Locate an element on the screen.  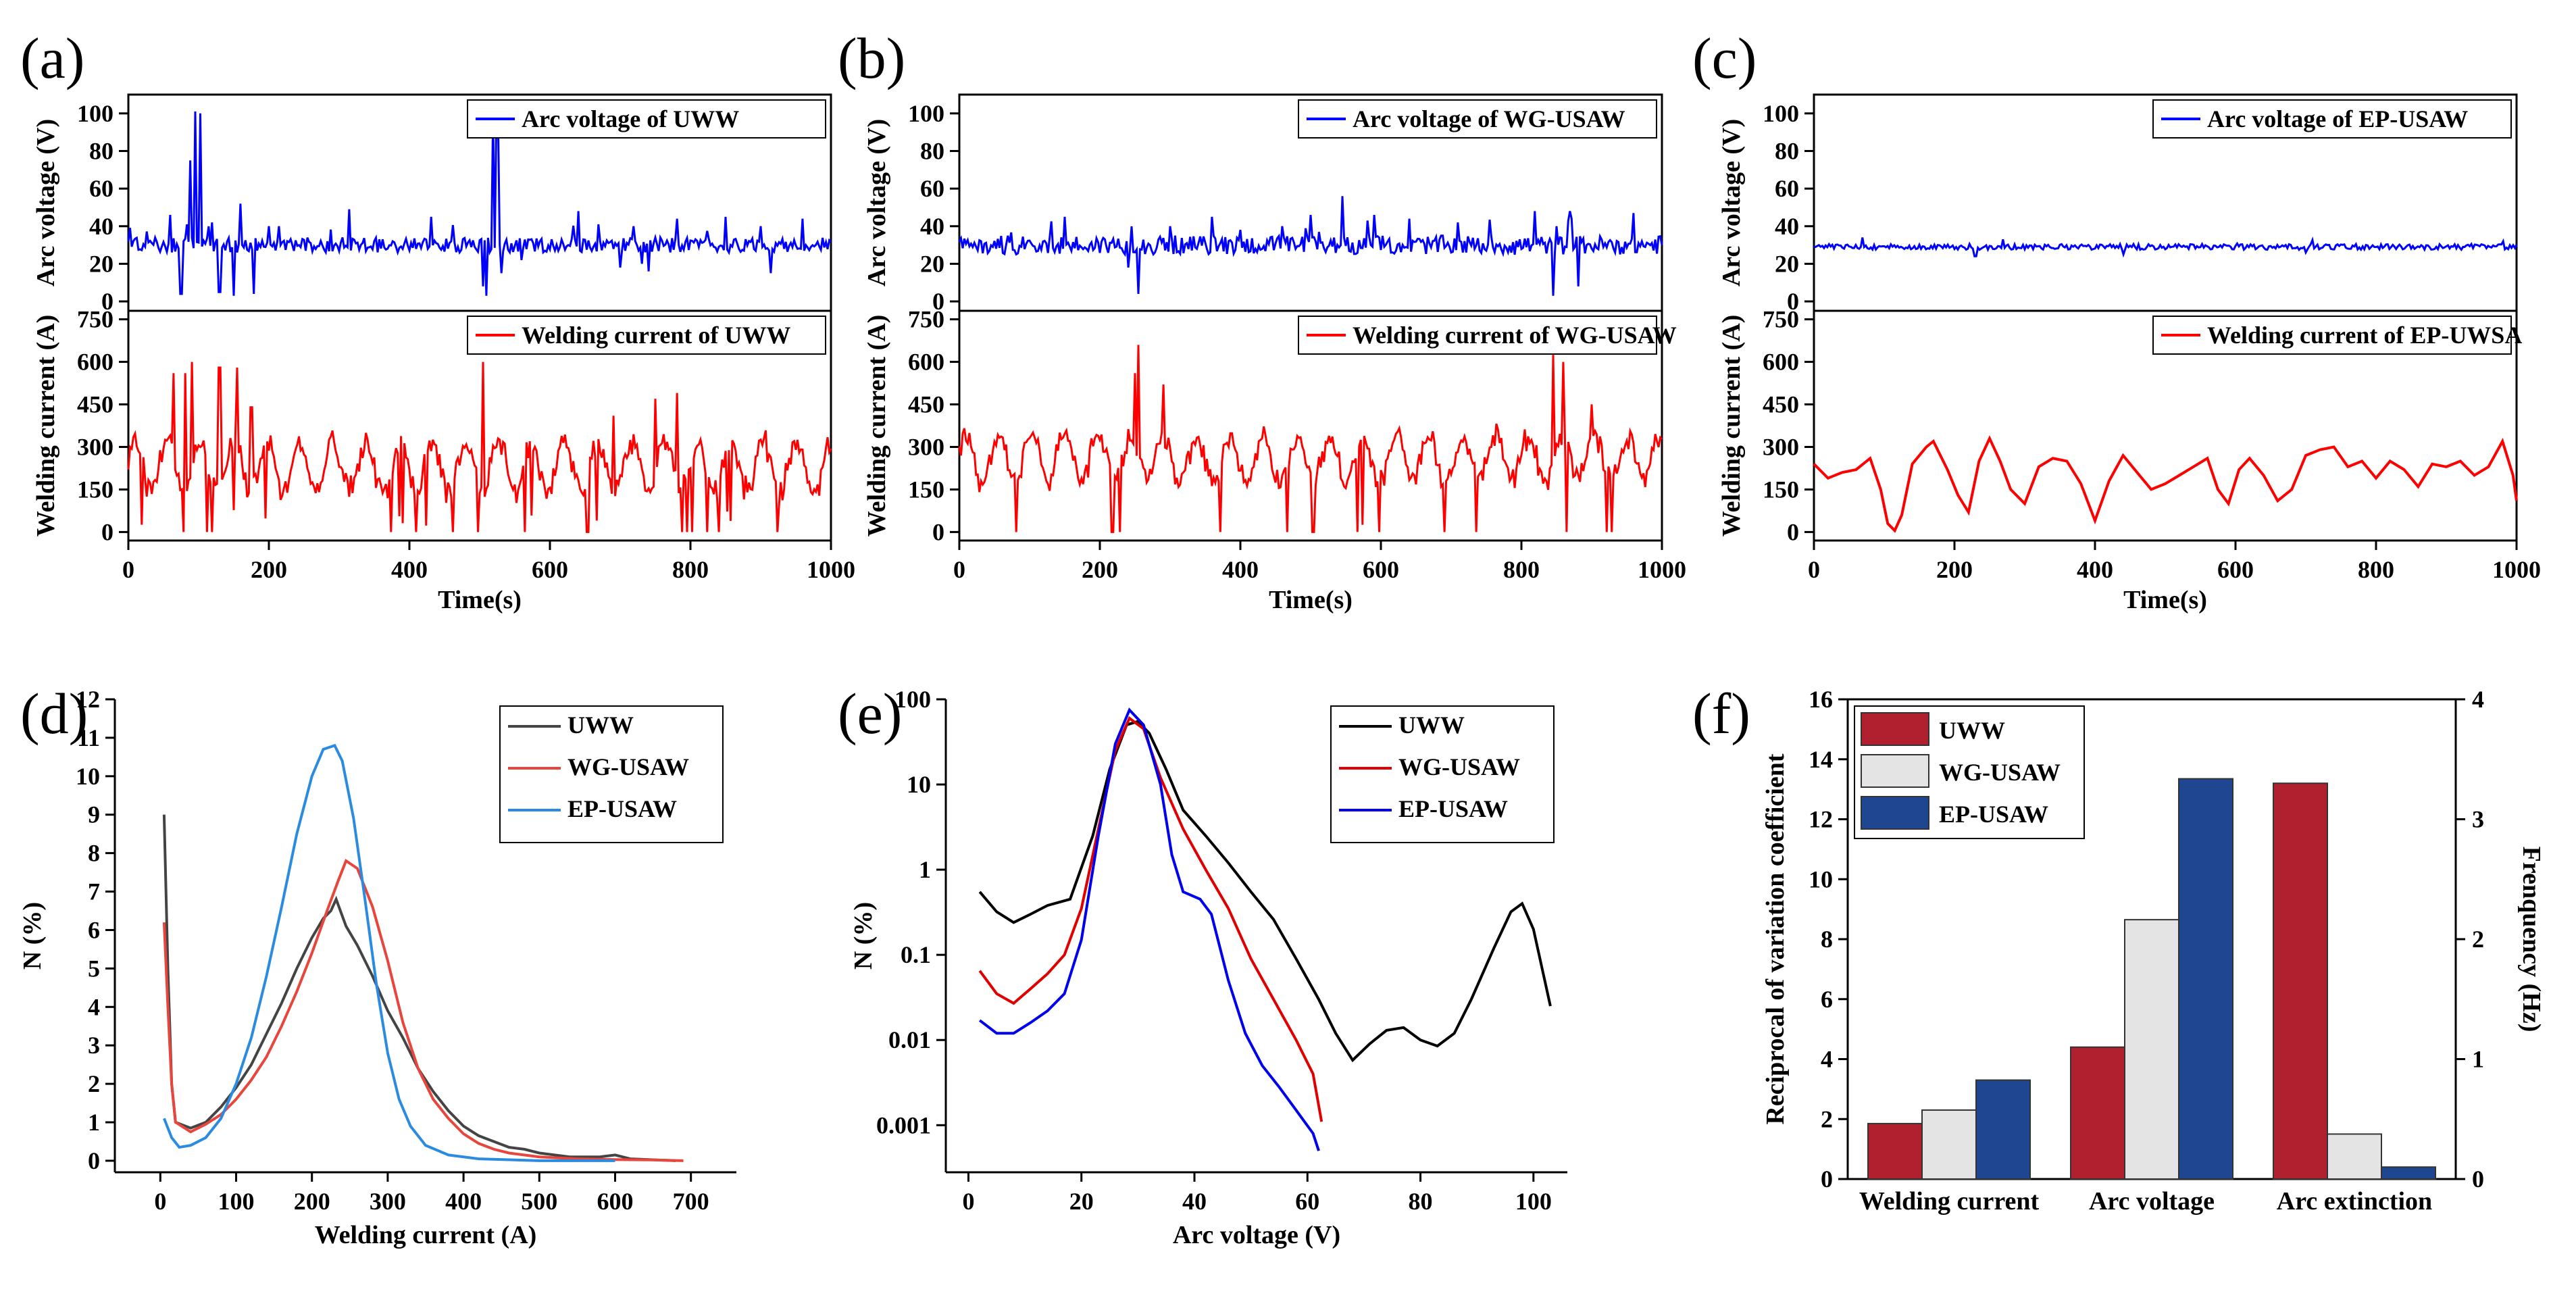
x-axis-label: Arc voltage (V) is located at coordinates (1256, 1235).